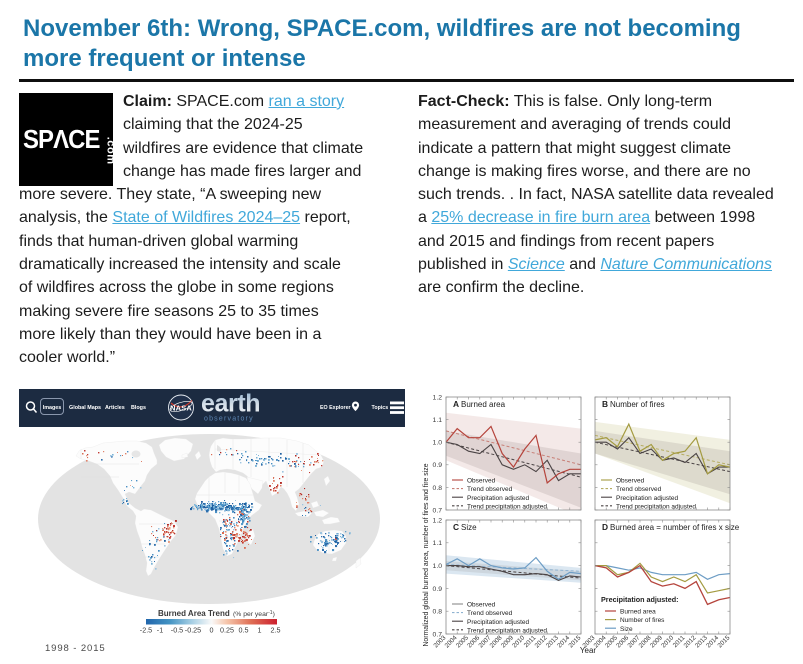 This screenshot has width=803, height=664. Describe the element at coordinates (115, 408) in the screenshot. I see `svg-text: Articles` at that location.